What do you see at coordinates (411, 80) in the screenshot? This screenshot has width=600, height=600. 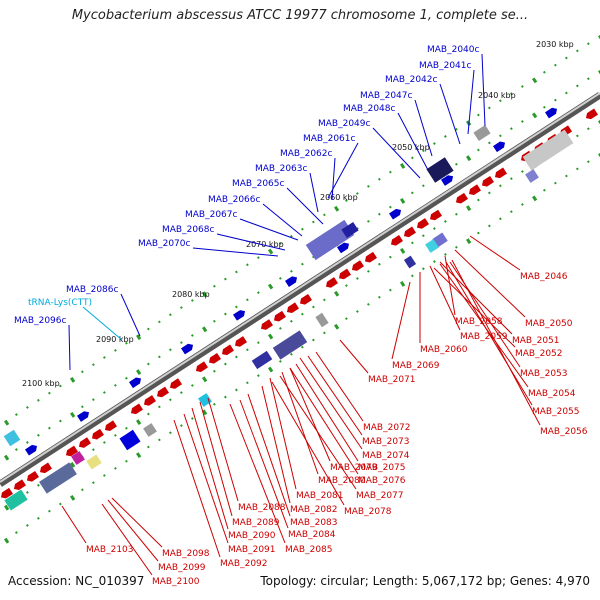 I see `gene-label: MAB_2042c` at bounding box center [411, 80].